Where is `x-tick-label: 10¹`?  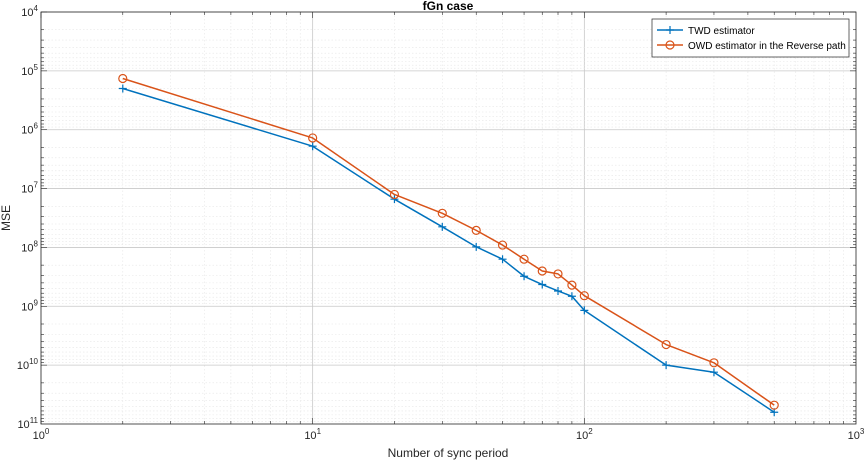
x-tick-label: 10¹ is located at coordinates (312, 434).